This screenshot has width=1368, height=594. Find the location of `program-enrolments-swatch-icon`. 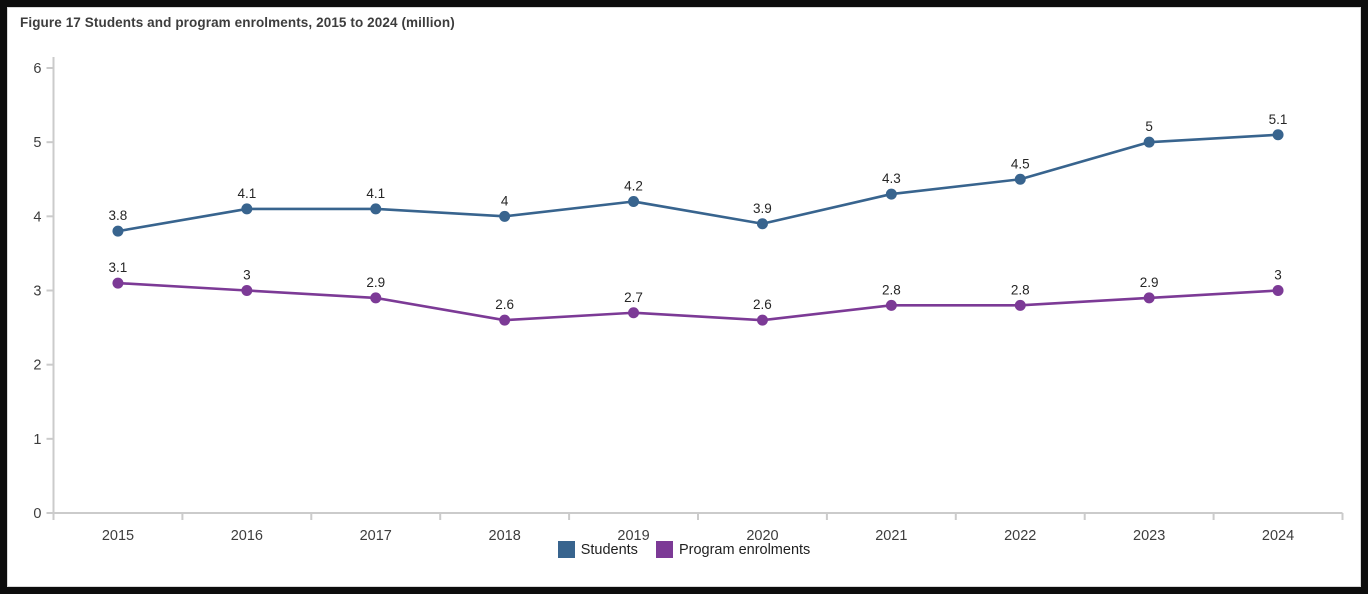

program-enrolments-swatch-icon is located at coordinates (664, 549).